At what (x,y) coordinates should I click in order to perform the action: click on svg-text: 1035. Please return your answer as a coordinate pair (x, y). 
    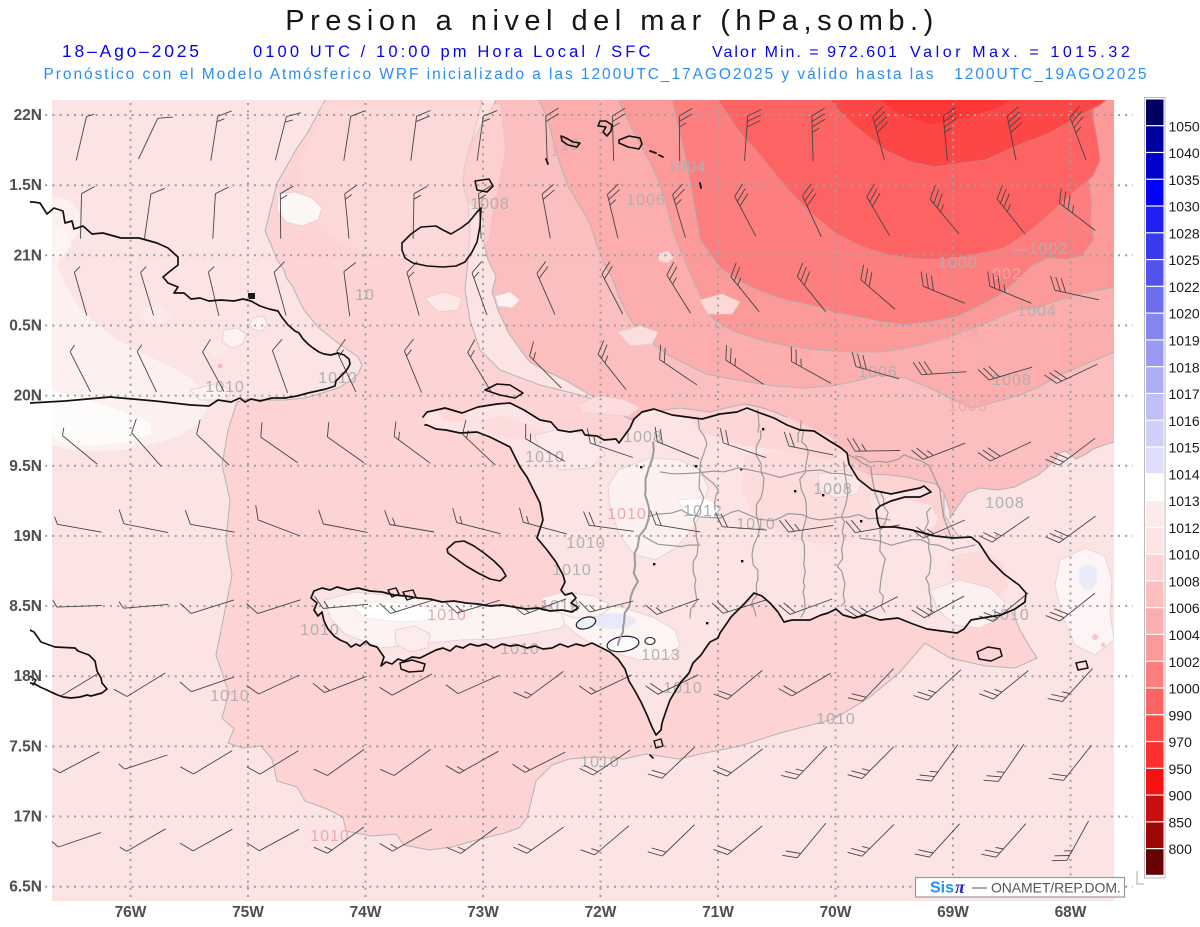
    Looking at the image, I should click on (1184, 180).